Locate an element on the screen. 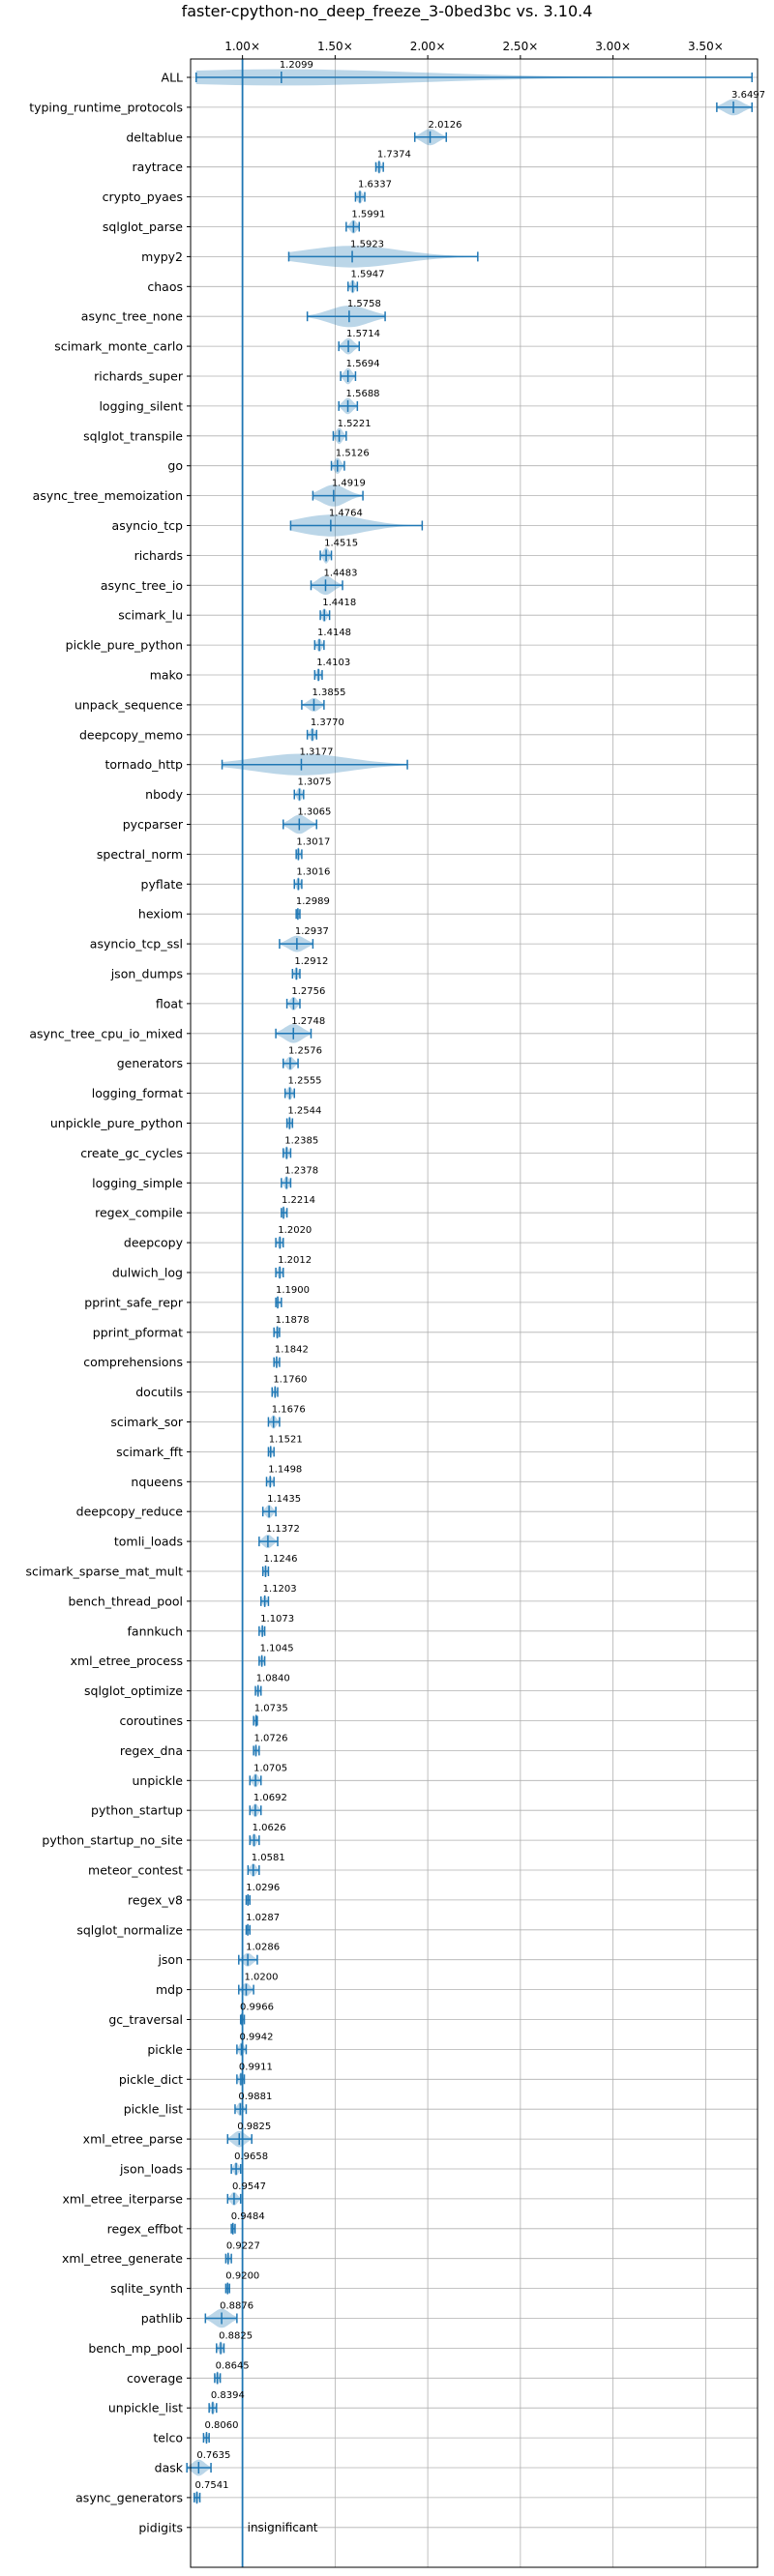 This screenshot has width=774, height=2576. value-label: 1.2012 is located at coordinates (295, 1260).